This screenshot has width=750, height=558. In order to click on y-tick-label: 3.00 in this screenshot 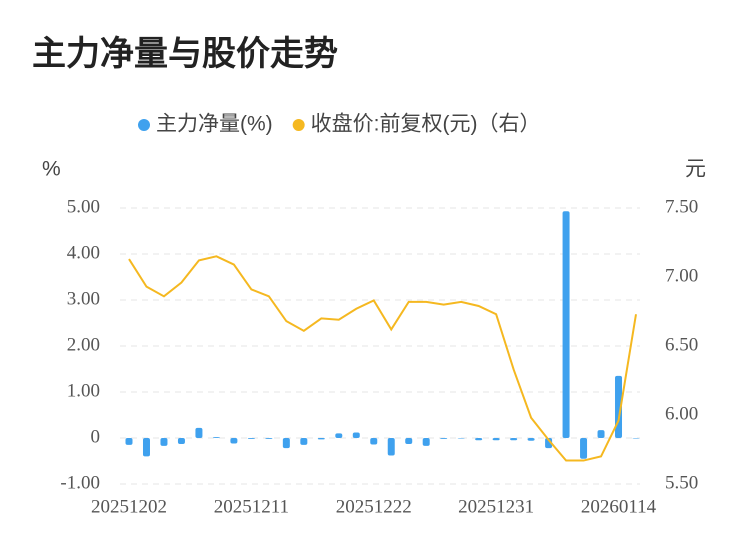, I will do `click(83, 298)`.